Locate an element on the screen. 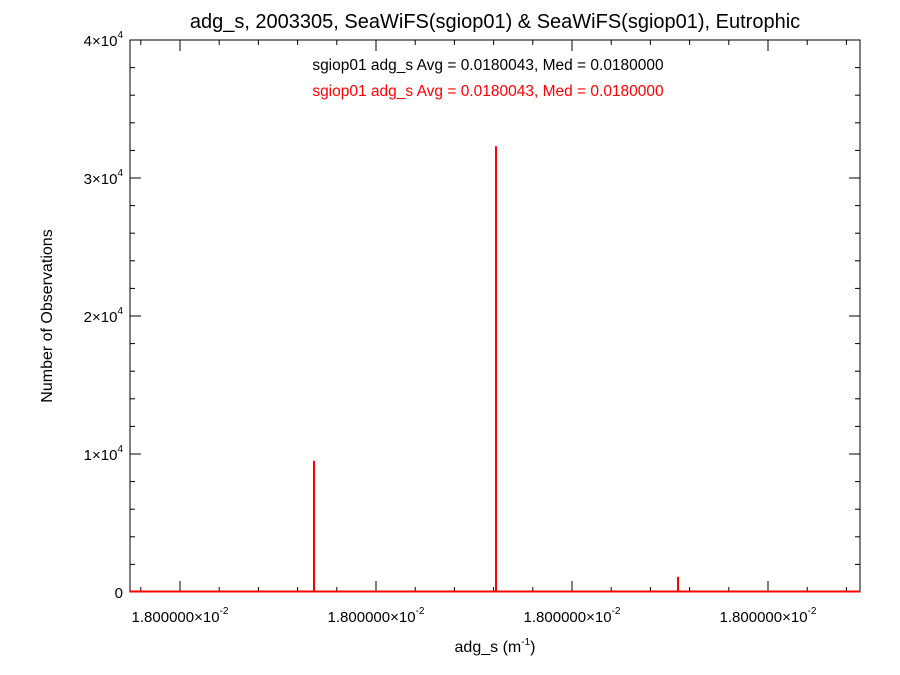 The width and height of the screenshot is (900, 675). y-tick-label: 3×10⁴ is located at coordinates (104, 178).